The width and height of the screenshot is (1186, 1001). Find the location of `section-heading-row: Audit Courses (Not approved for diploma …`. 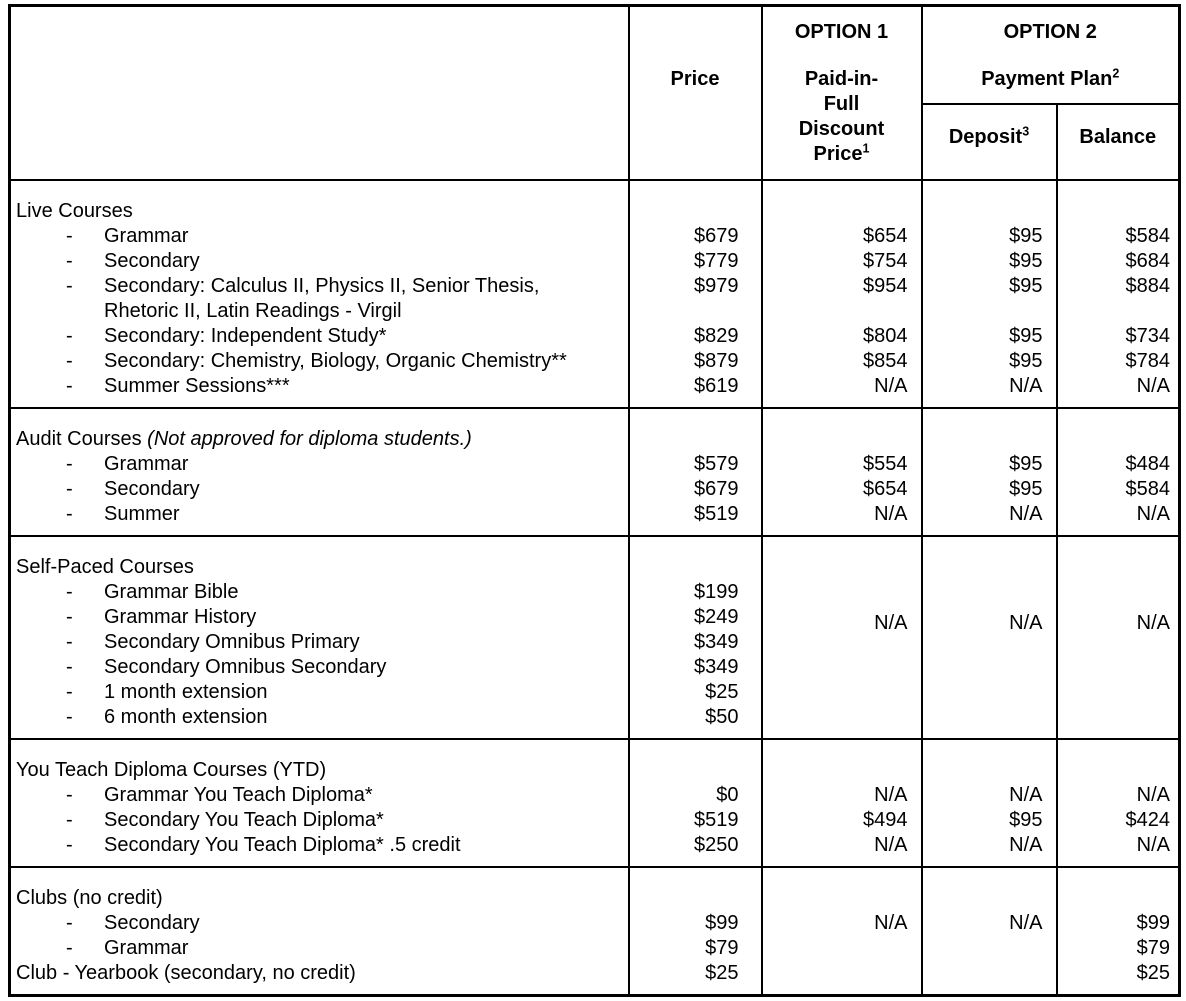

section-heading-row: Audit Courses (Not approved for diploma … is located at coordinates (594, 429).